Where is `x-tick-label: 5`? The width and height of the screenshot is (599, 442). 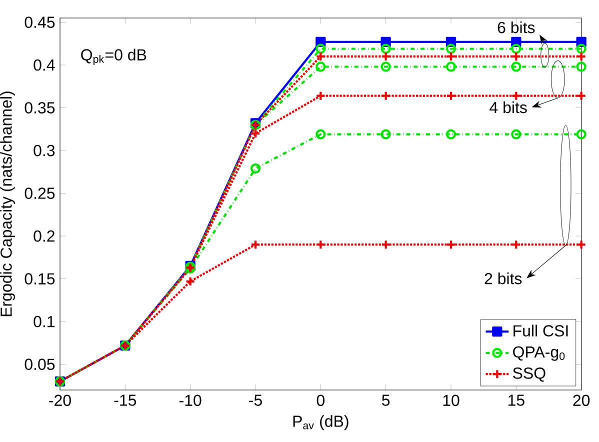
x-tick-label: 5 is located at coordinates (386, 400).